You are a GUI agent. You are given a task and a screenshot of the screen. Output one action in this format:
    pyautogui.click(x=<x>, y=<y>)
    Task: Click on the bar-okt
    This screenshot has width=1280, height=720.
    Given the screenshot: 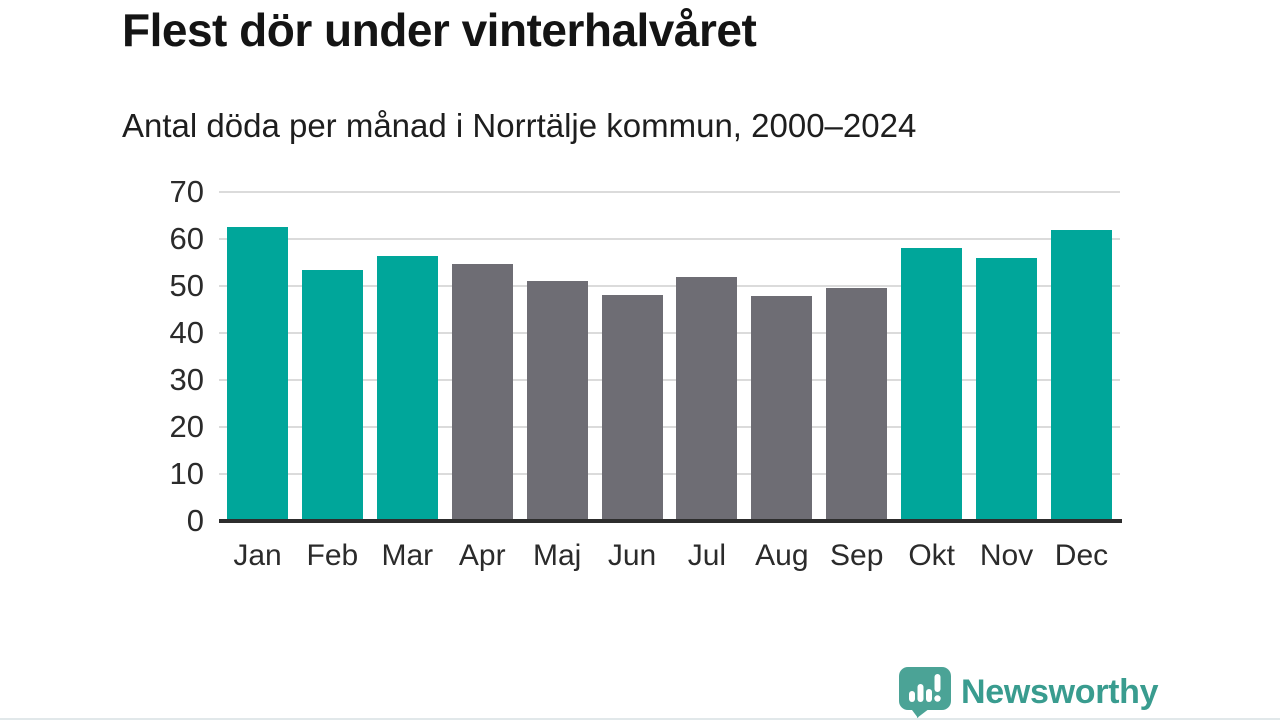 What is the action you would take?
    pyautogui.click(x=932, y=384)
    